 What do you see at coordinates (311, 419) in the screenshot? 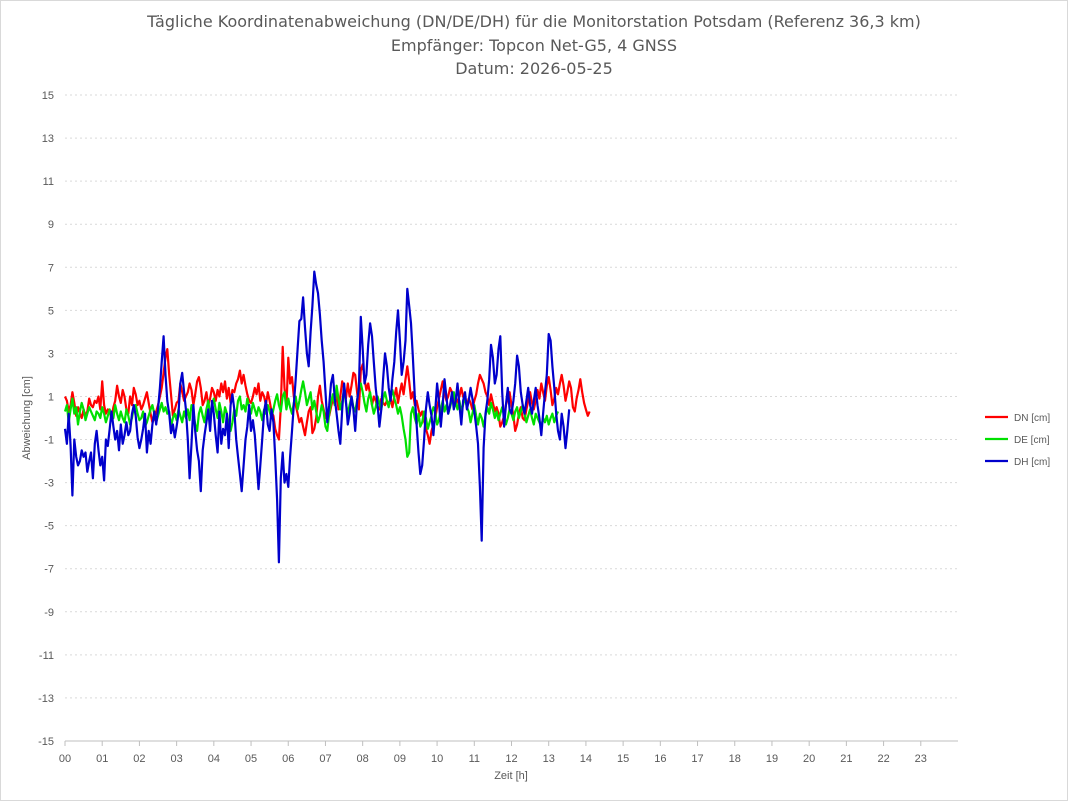
I see `series-line-de` at bounding box center [311, 419].